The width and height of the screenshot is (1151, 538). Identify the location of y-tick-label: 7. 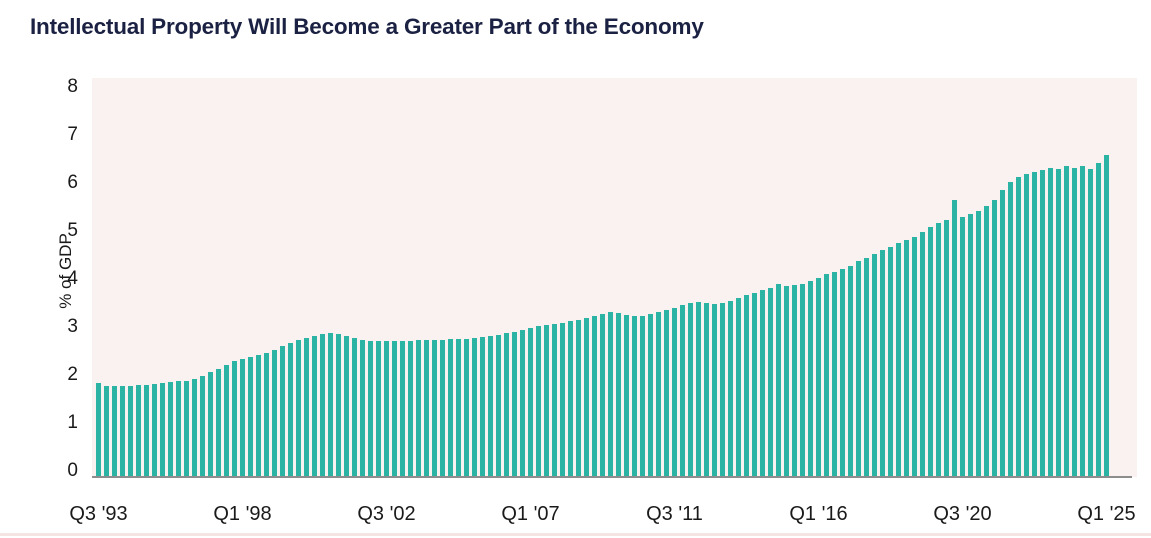
(72, 134).